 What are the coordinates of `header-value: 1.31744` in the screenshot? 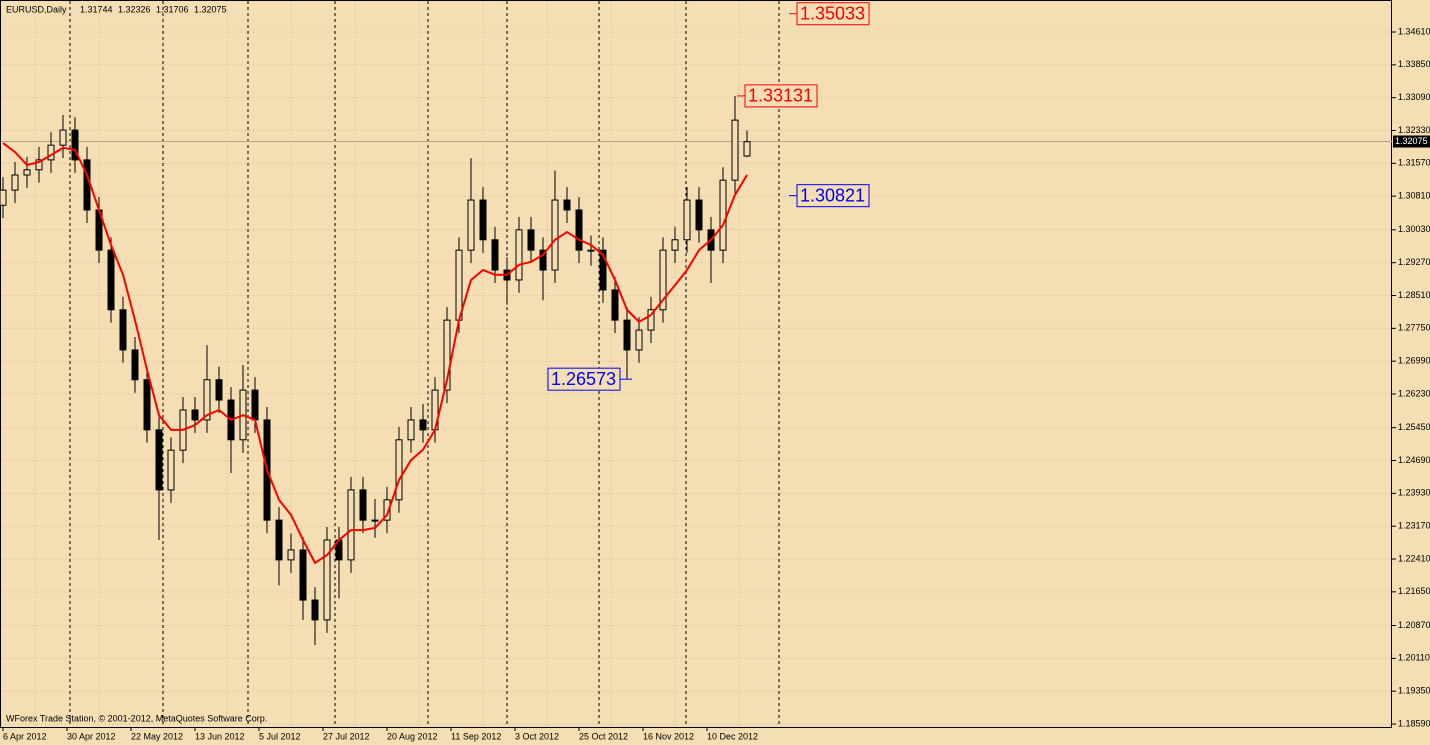 It's located at (96, 9).